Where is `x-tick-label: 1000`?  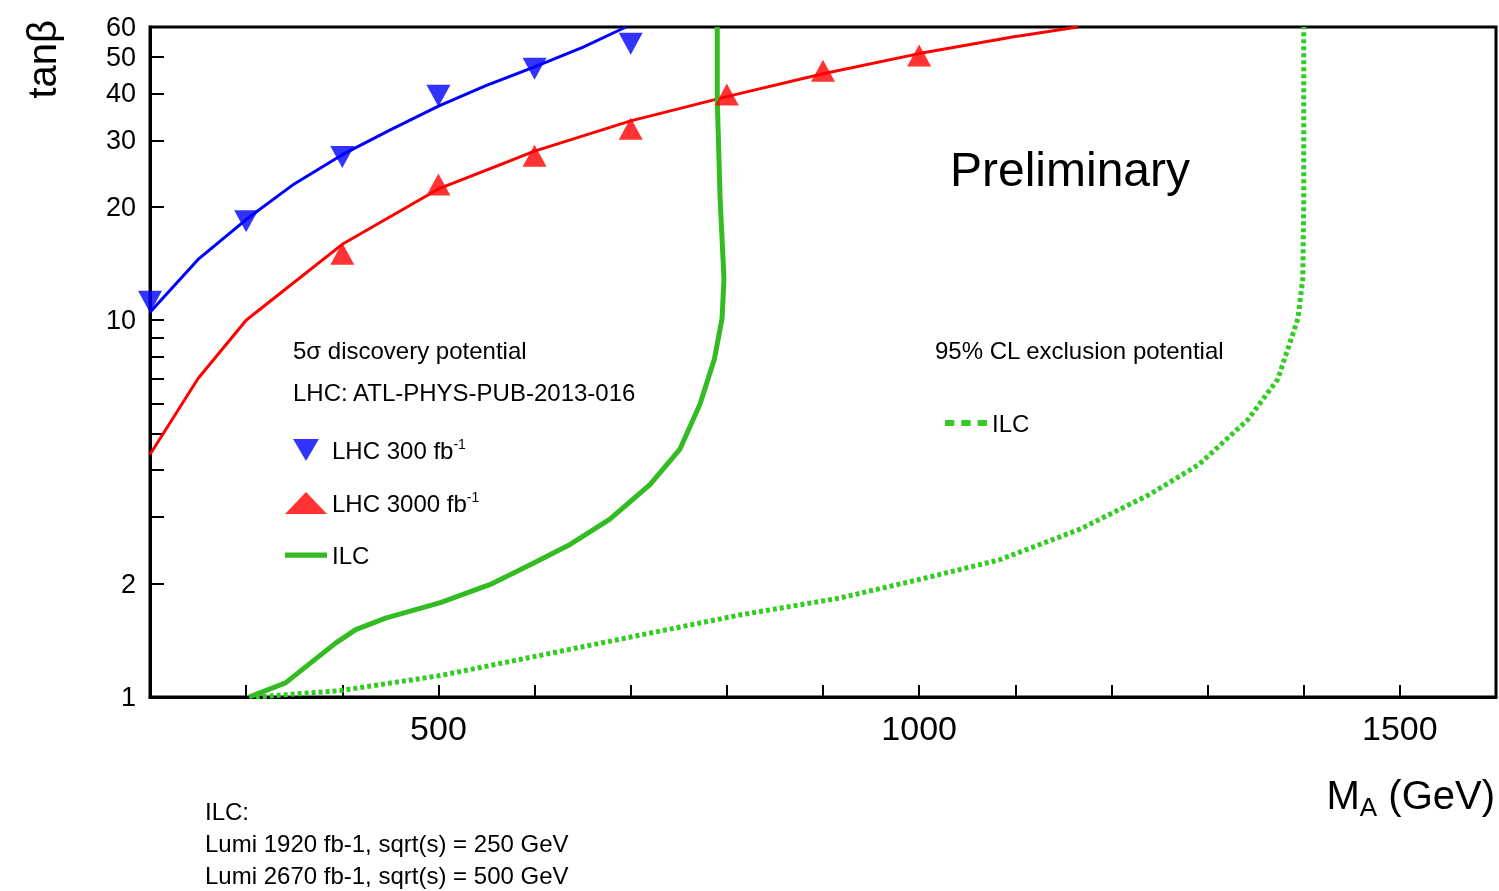 x-tick-label: 1000 is located at coordinates (919, 728).